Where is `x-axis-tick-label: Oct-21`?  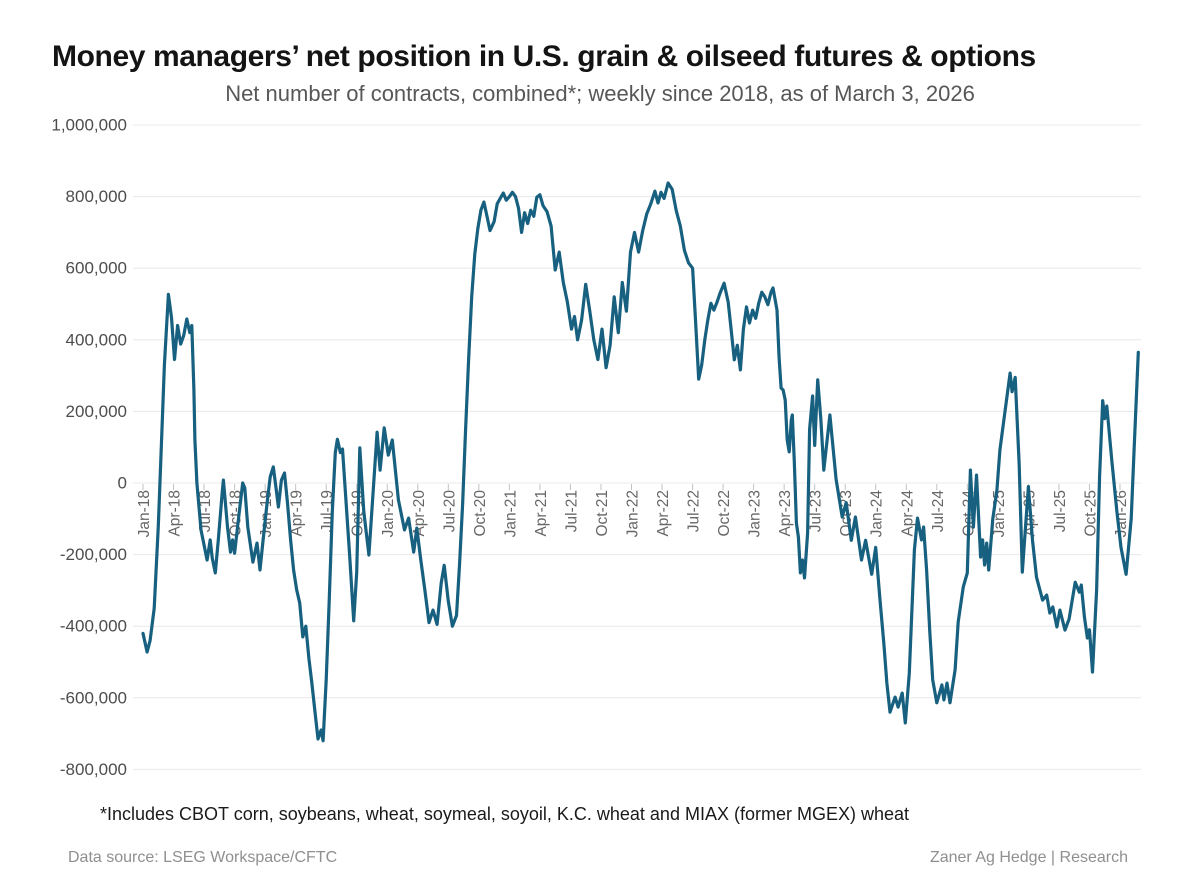
x-axis-tick-label: Oct-21 is located at coordinates (602, 513).